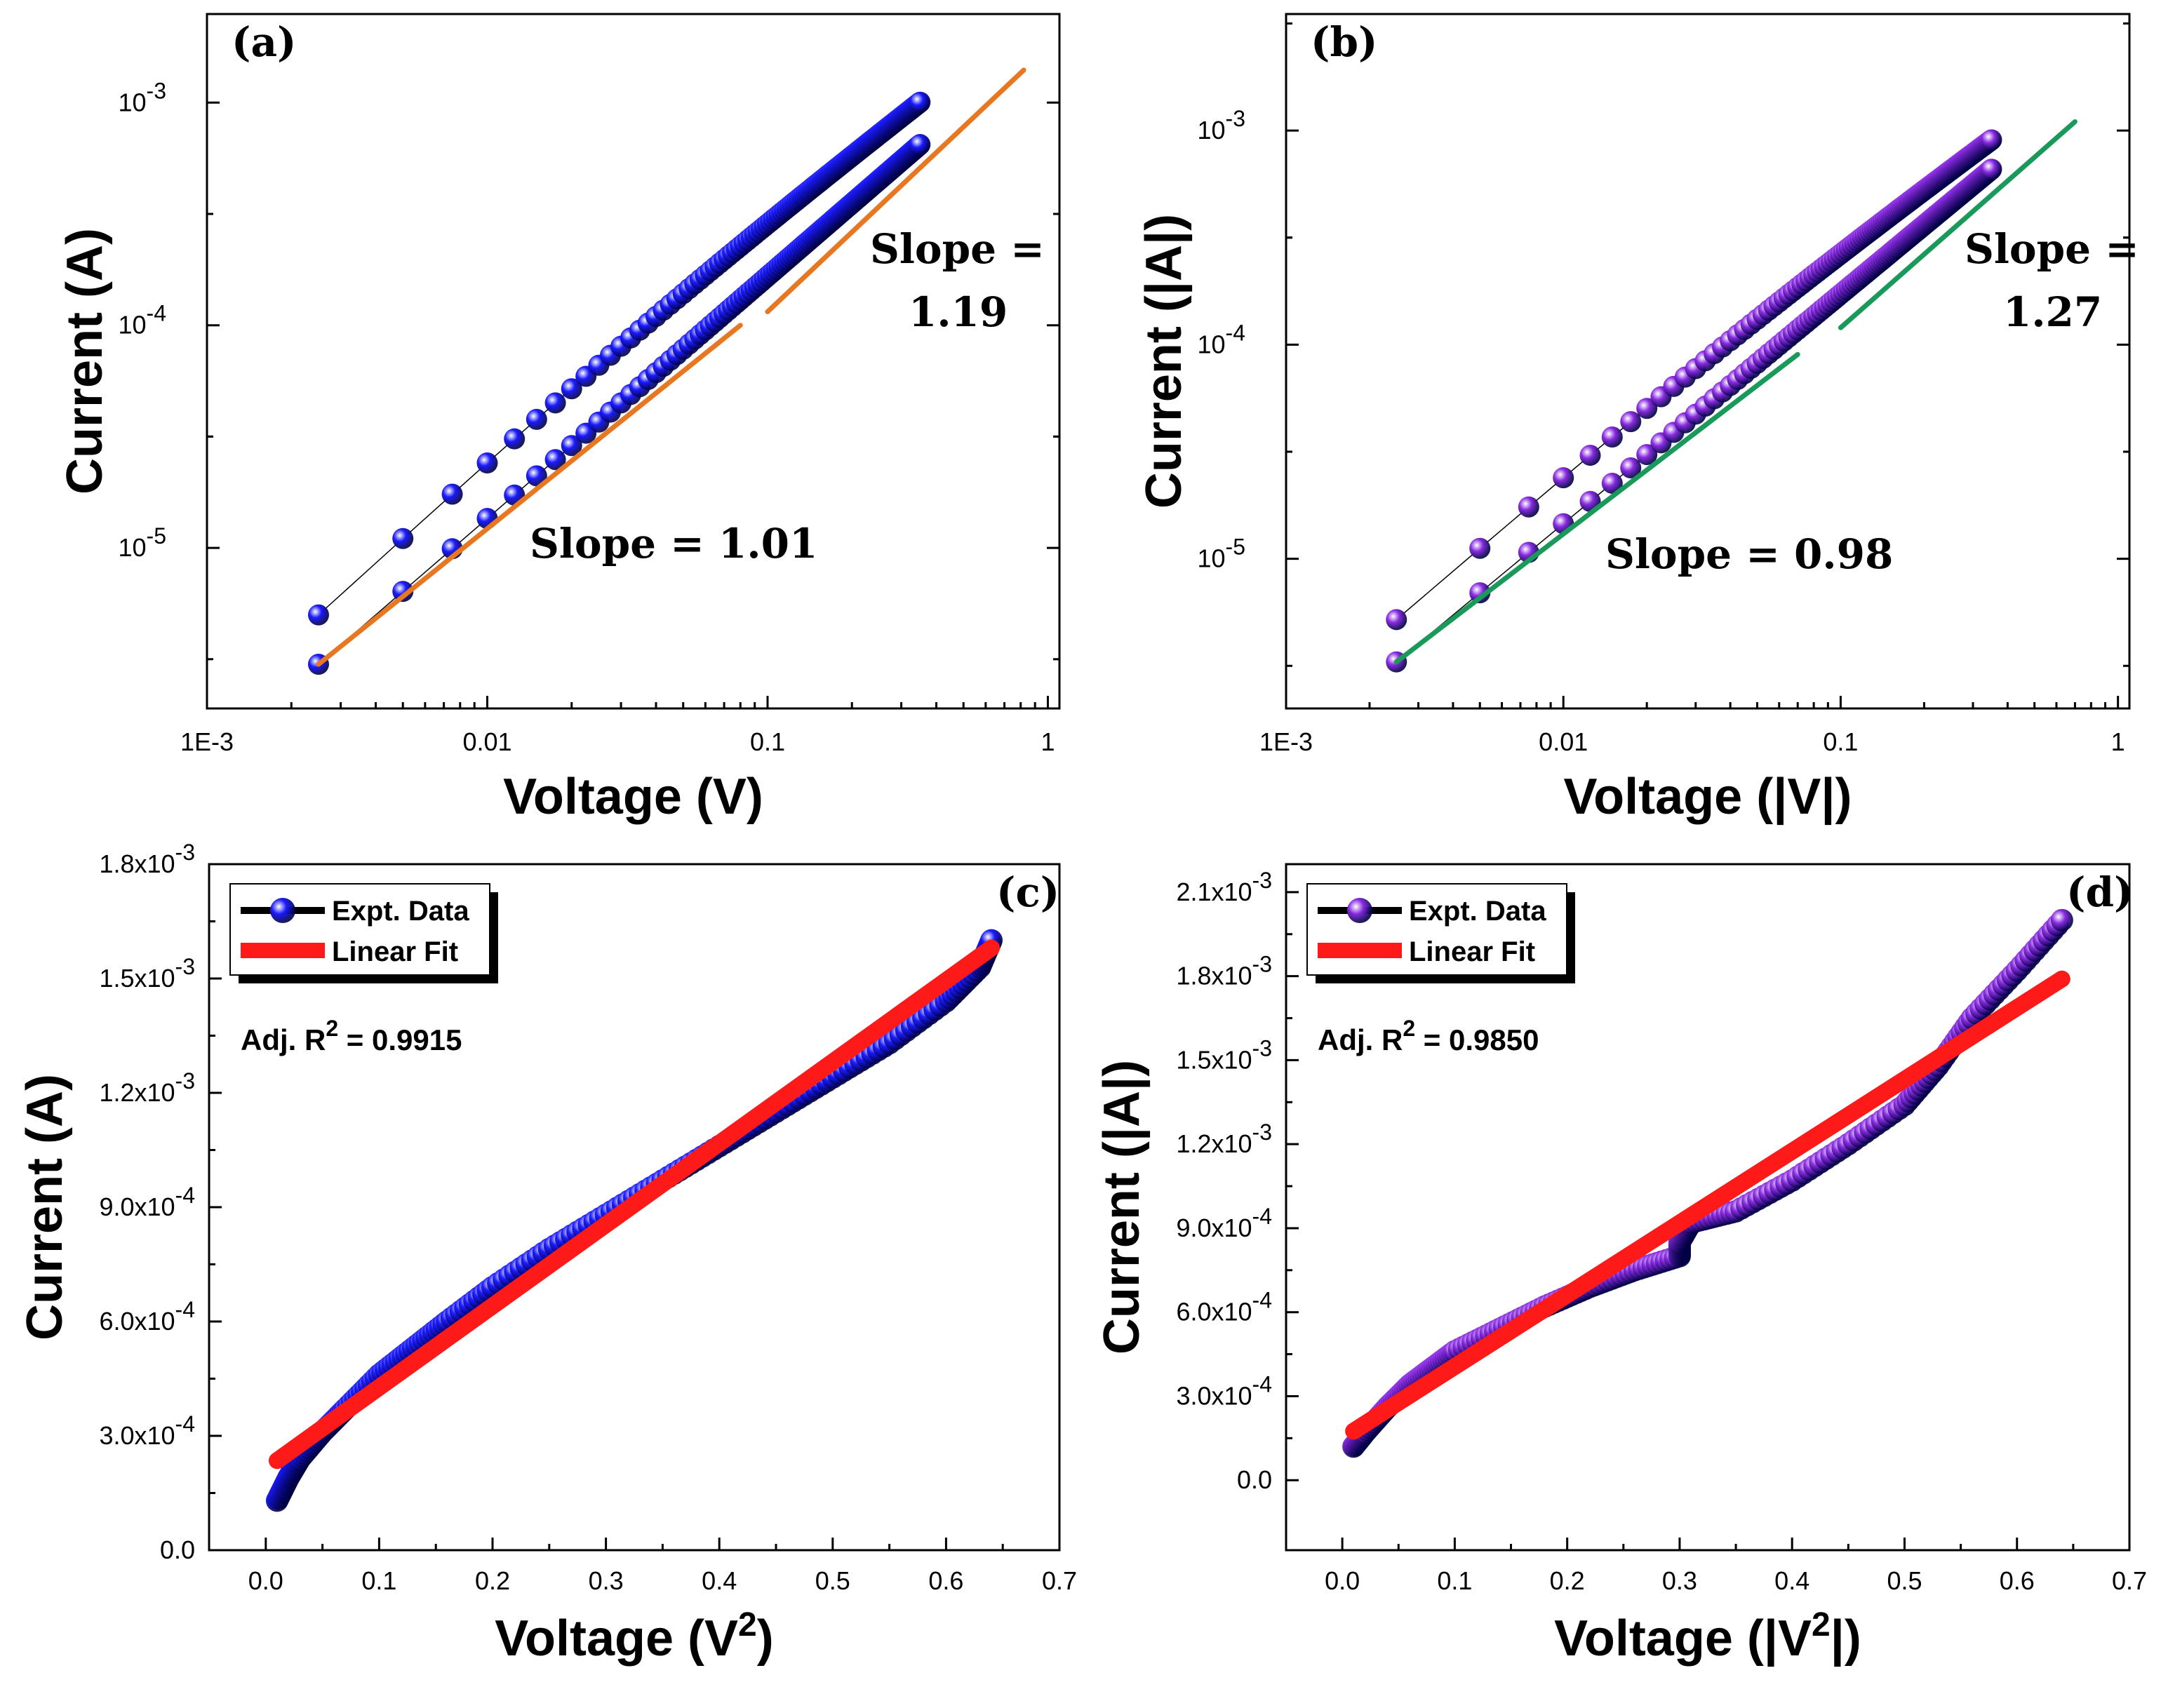 The height and width of the screenshot is (1708, 2161). Describe the element at coordinates (2099, 892) in the screenshot. I see `panel-label: (d)` at that location.